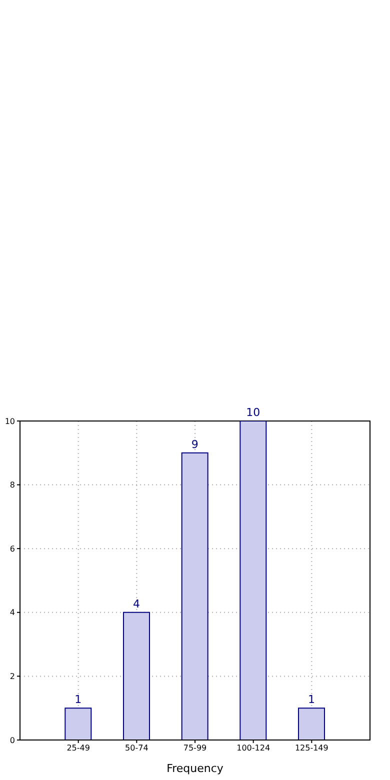 The width and height of the screenshot is (390, 780). Describe the element at coordinates (78, 748) in the screenshot. I see `x-tick-label: 25-49` at that location.